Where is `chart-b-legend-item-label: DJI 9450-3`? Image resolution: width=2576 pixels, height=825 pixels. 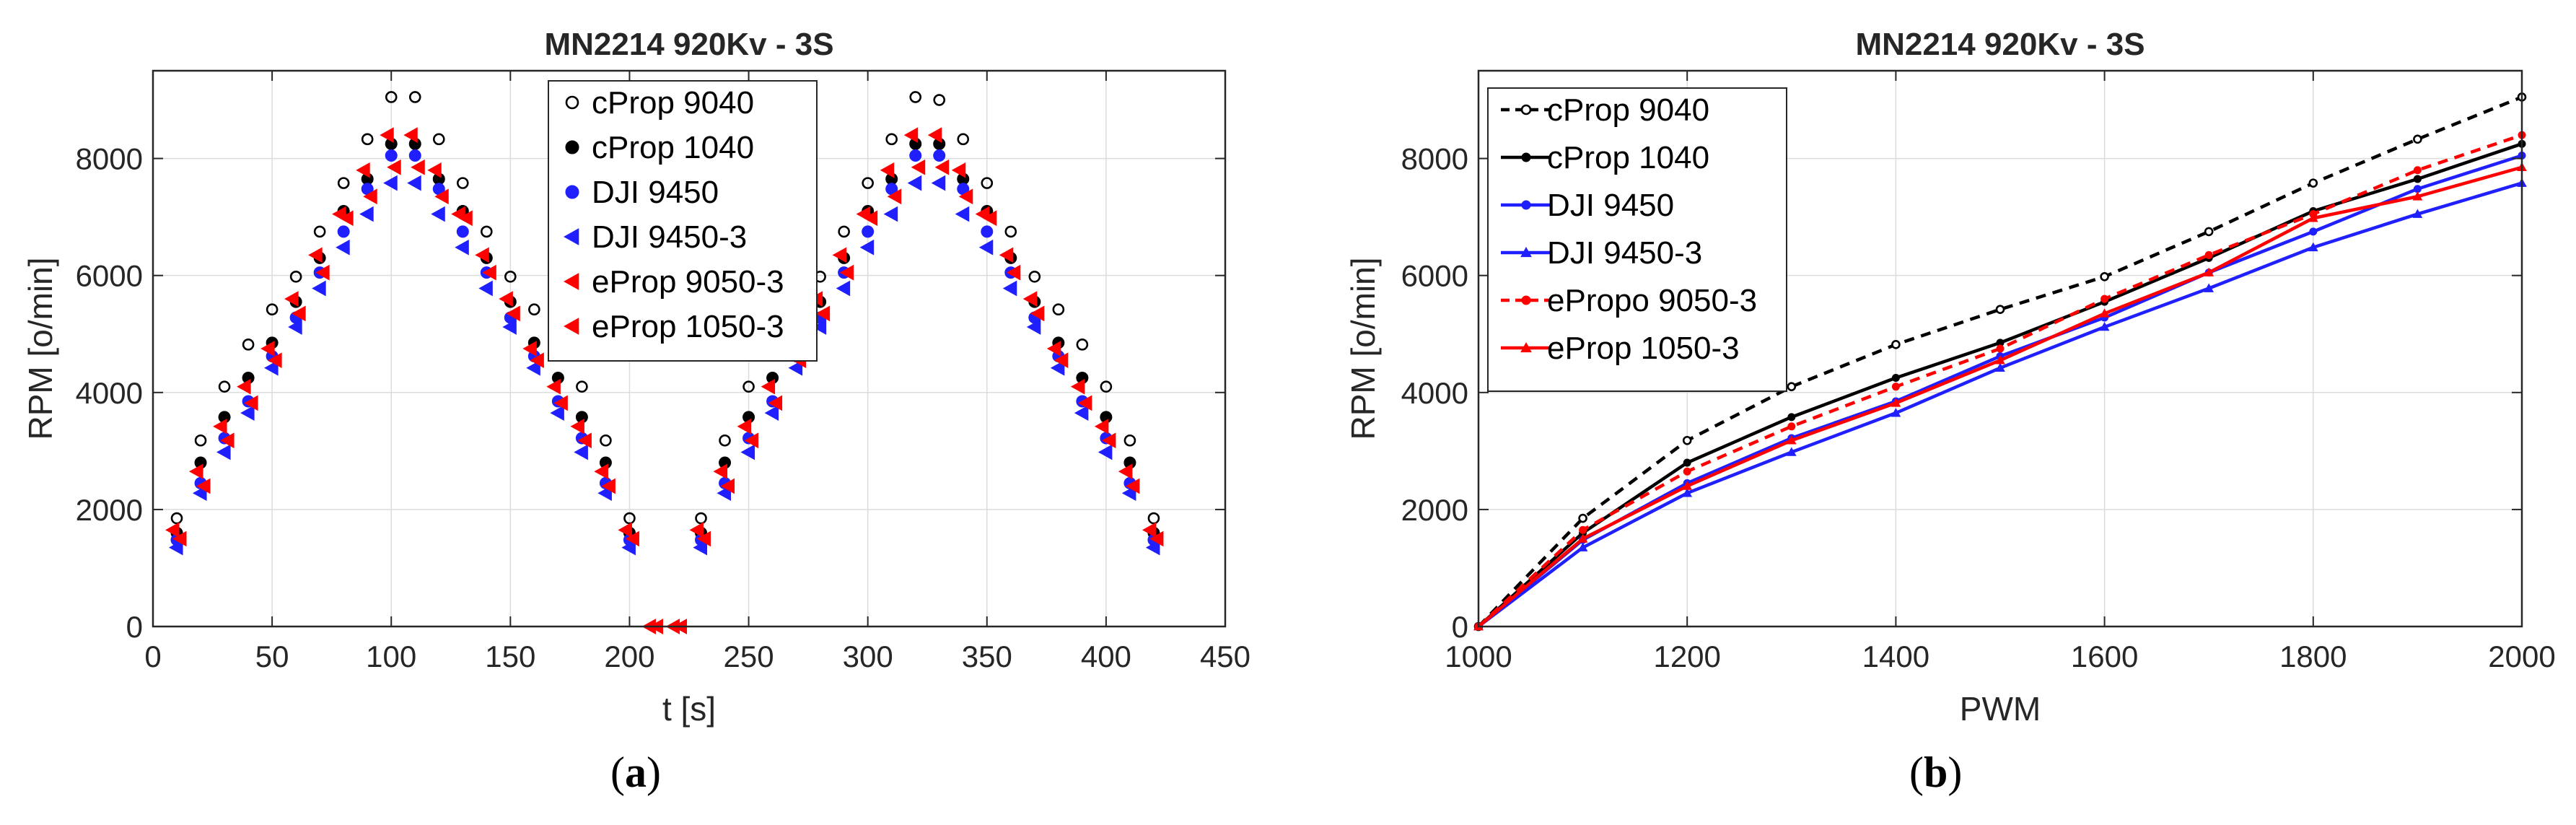 chart-b-legend-item-label: DJI 9450-3 is located at coordinates (1625, 253).